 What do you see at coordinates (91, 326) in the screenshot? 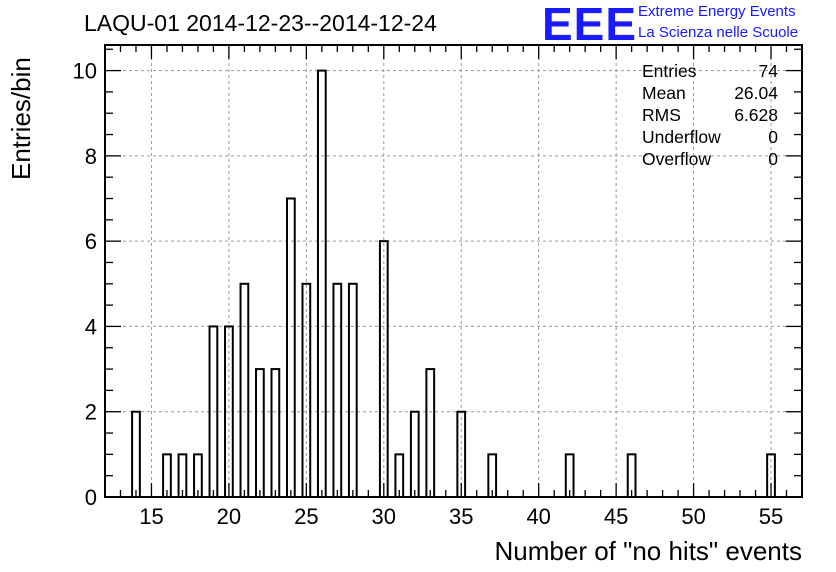
I see `y-tick-label: 4` at bounding box center [91, 326].